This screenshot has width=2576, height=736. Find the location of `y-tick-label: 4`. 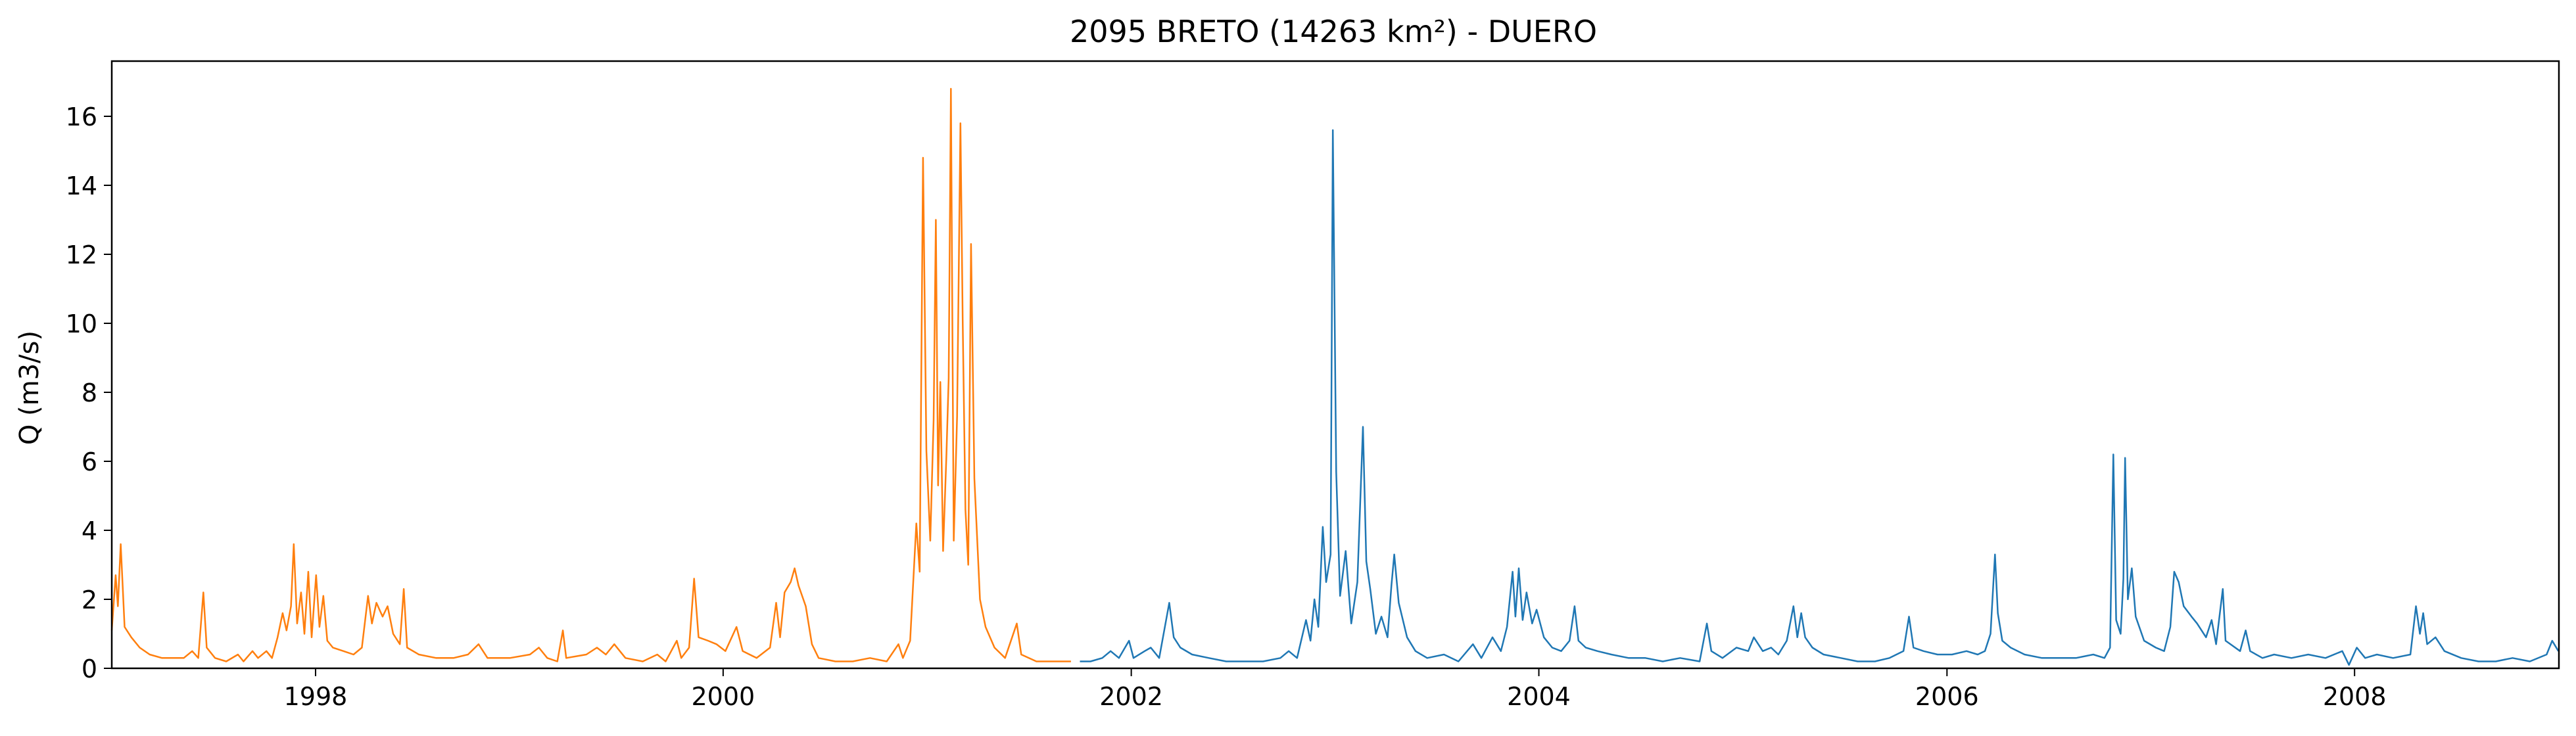

y-tick-label: 4 is located at coordinates (90, 531).